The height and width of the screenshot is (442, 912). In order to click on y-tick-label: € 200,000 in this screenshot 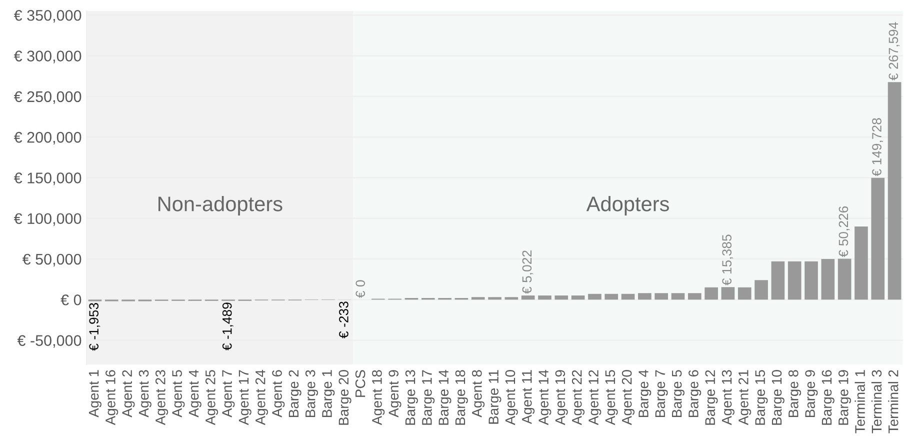, I will do `click(48, 138)`.